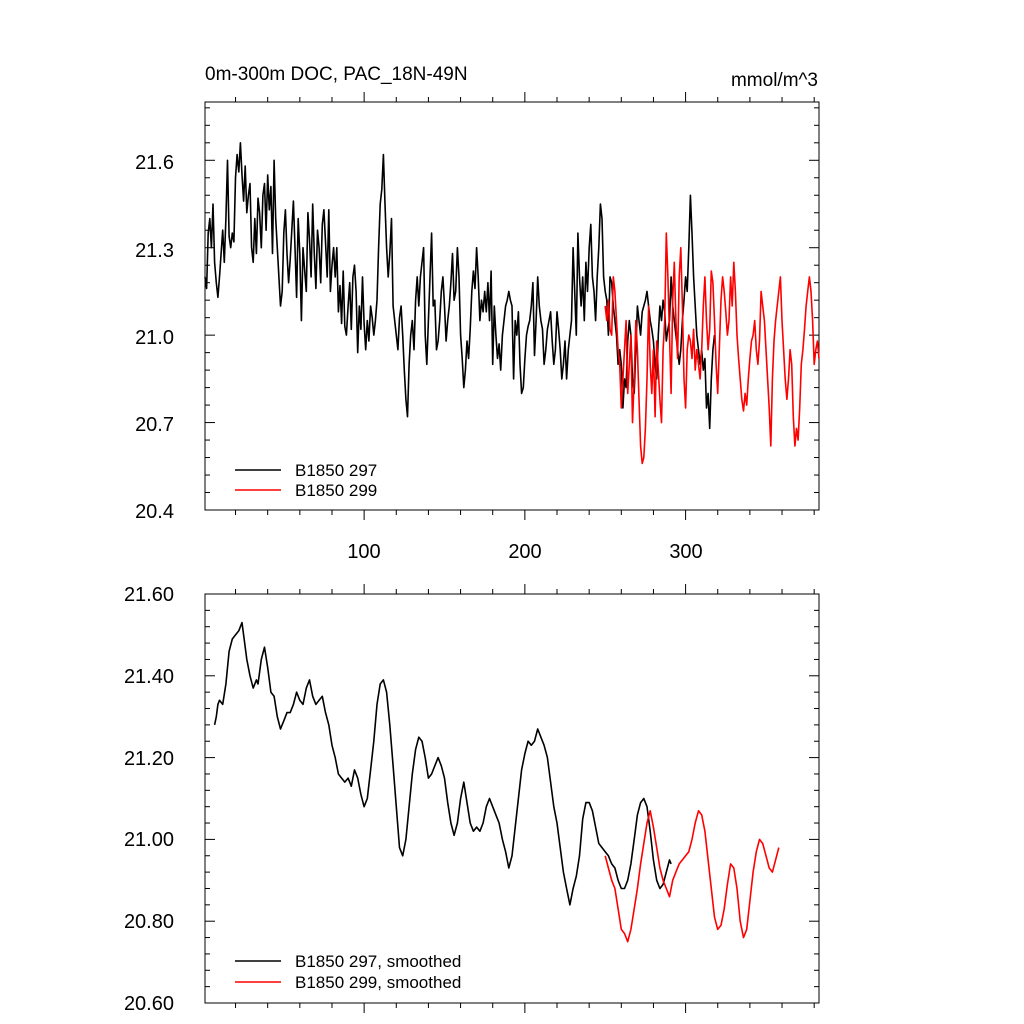 The image size is (1024, 1024). I want to click on bottom-y-tick-label: 21.60, so click(149, 595).